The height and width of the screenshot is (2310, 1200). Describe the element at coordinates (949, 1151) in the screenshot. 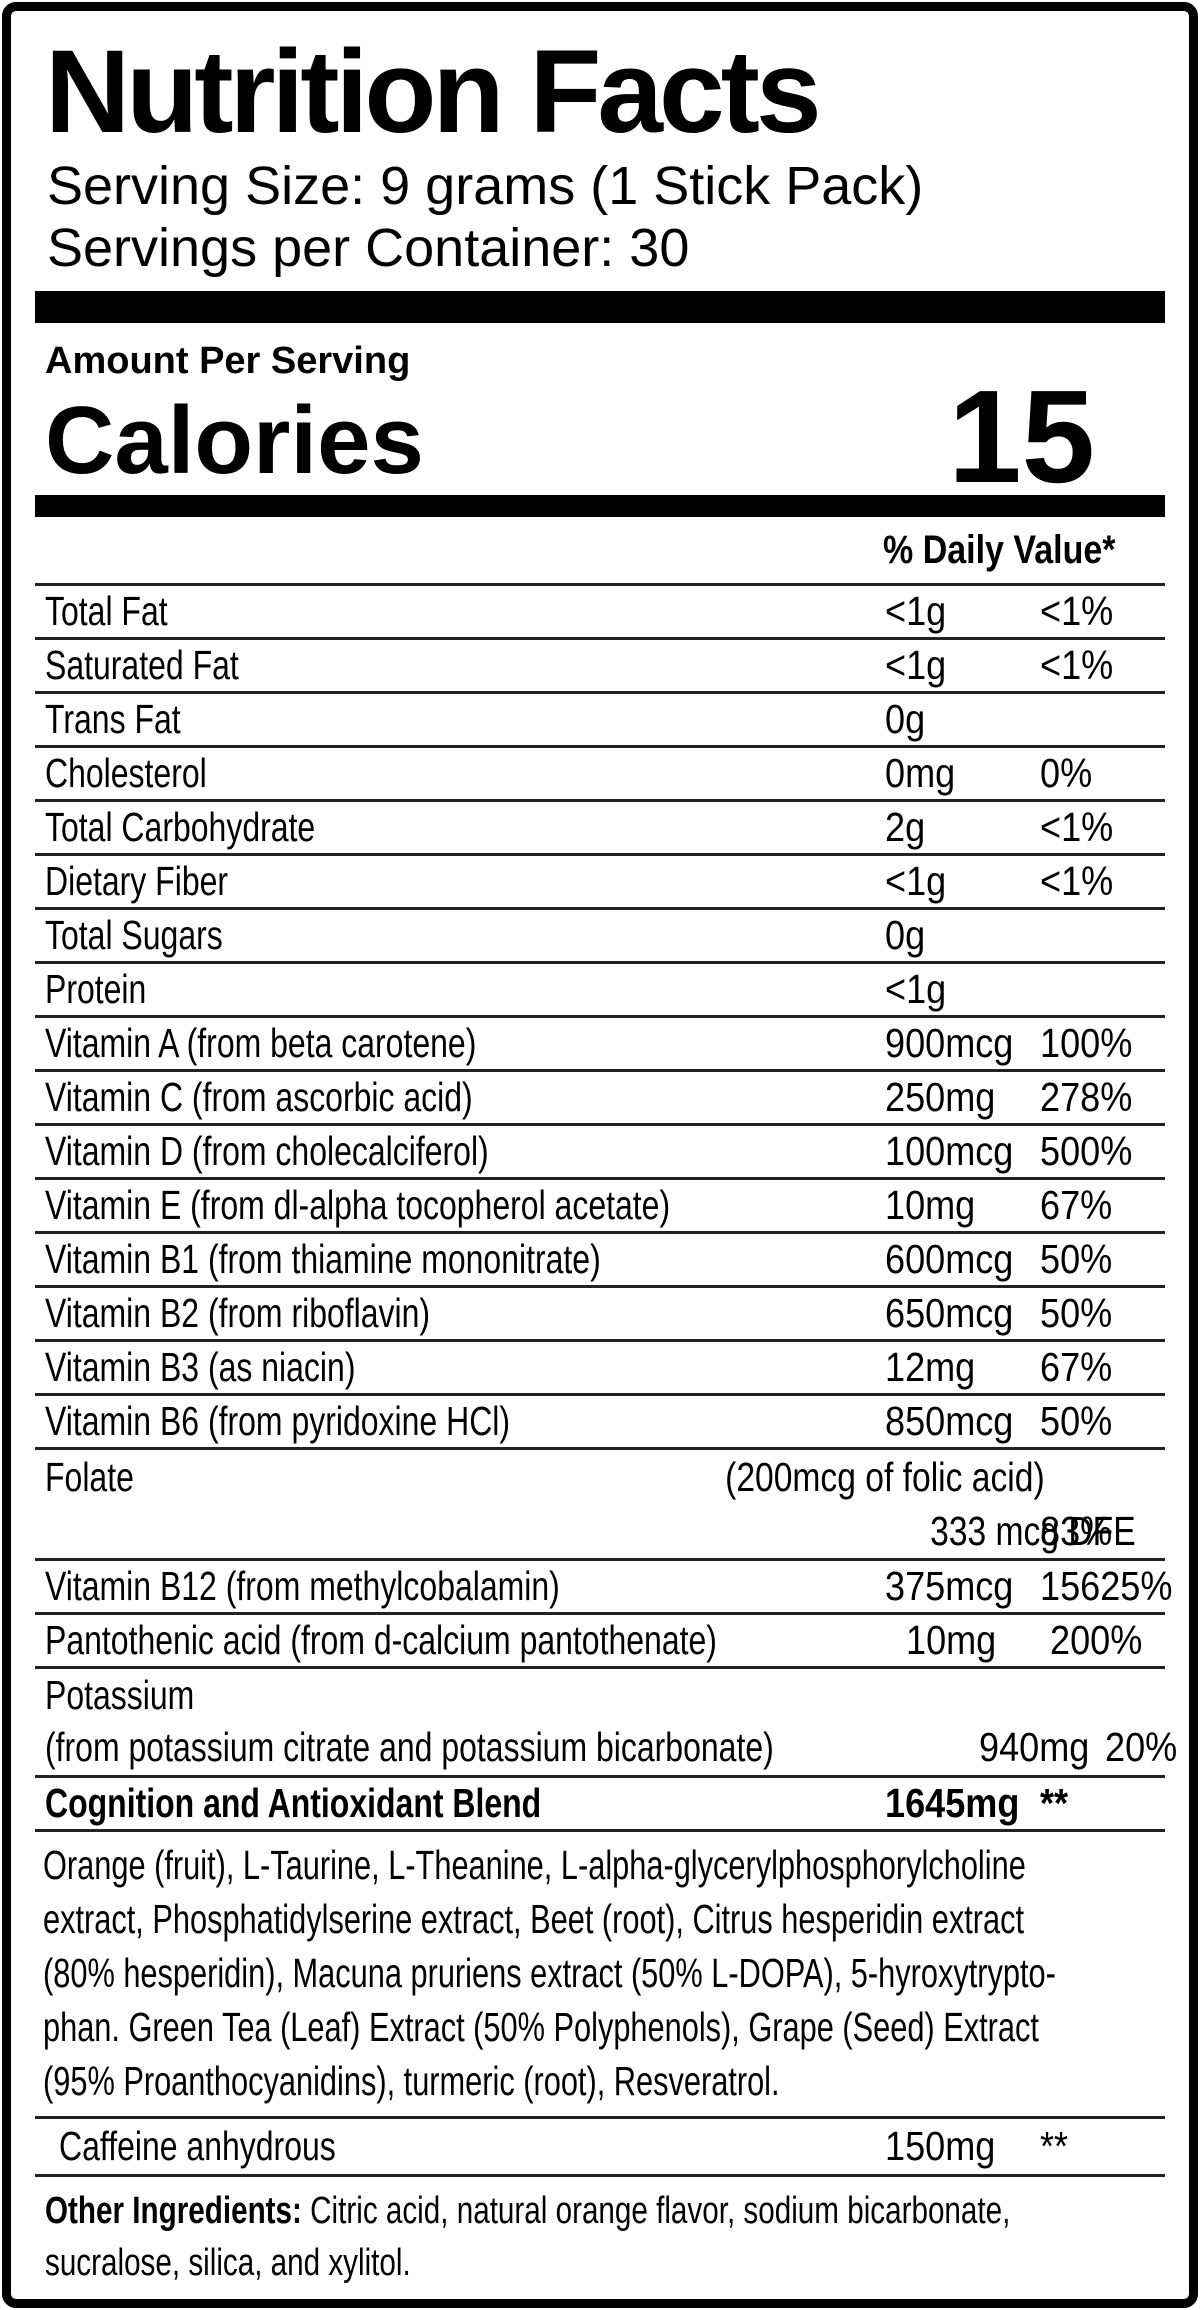

I see `row-amount: 100mcg` at that location.